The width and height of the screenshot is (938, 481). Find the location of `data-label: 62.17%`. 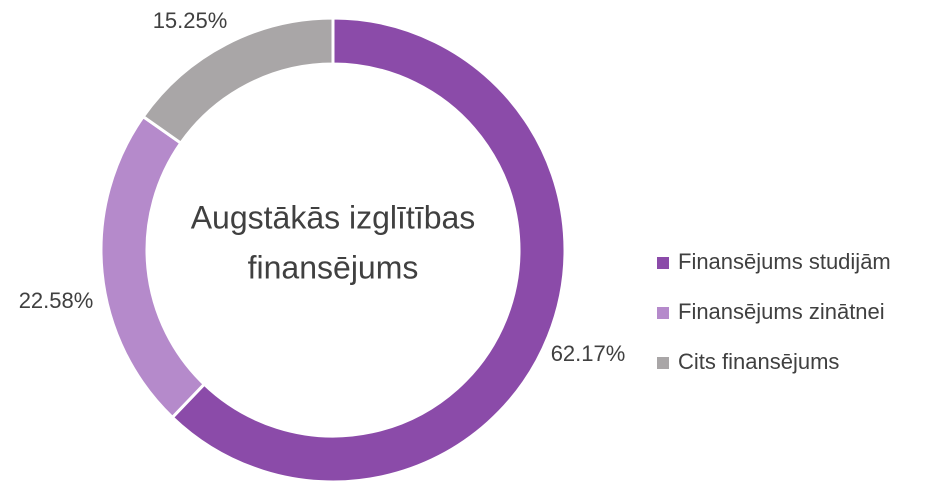

data-label: 62.17% is located at coordinates (588, 353).